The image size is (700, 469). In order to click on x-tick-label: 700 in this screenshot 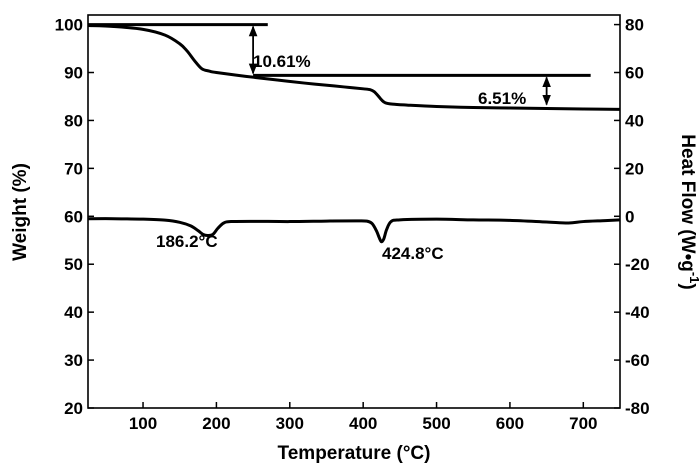, I will do `click(583, 423)`.